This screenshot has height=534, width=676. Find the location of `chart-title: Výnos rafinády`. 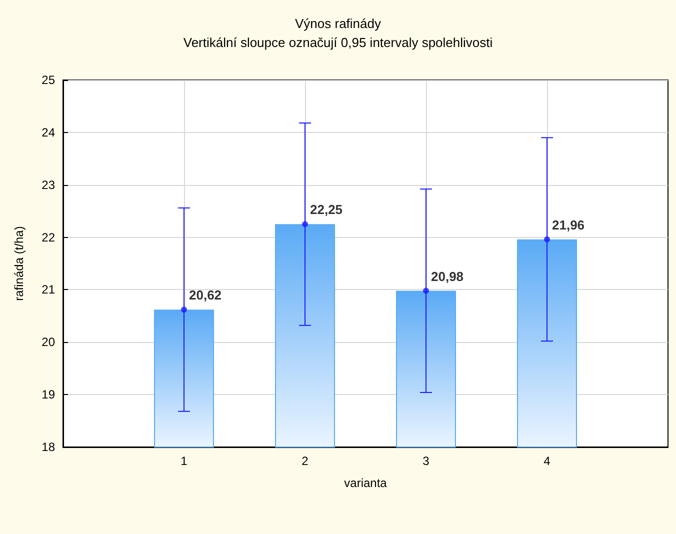

chart-title: Výnos rafinády is located at coordinates (338, 23).